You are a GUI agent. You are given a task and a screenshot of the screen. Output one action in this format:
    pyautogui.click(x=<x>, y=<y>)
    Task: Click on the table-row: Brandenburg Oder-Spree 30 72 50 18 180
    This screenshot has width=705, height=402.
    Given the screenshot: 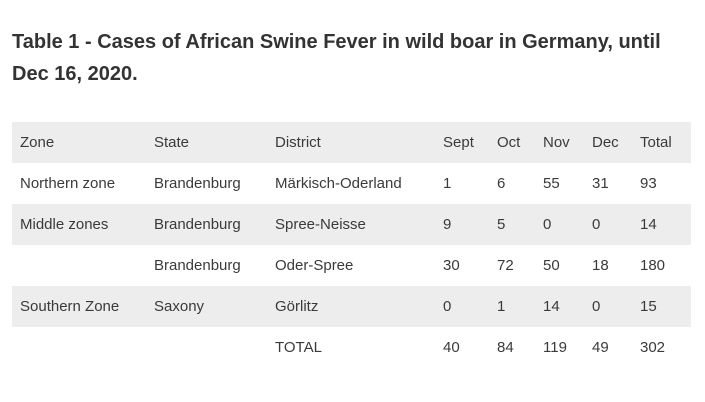 What is the action you would take?
    pyautogui.click(x=351, y=265)
    